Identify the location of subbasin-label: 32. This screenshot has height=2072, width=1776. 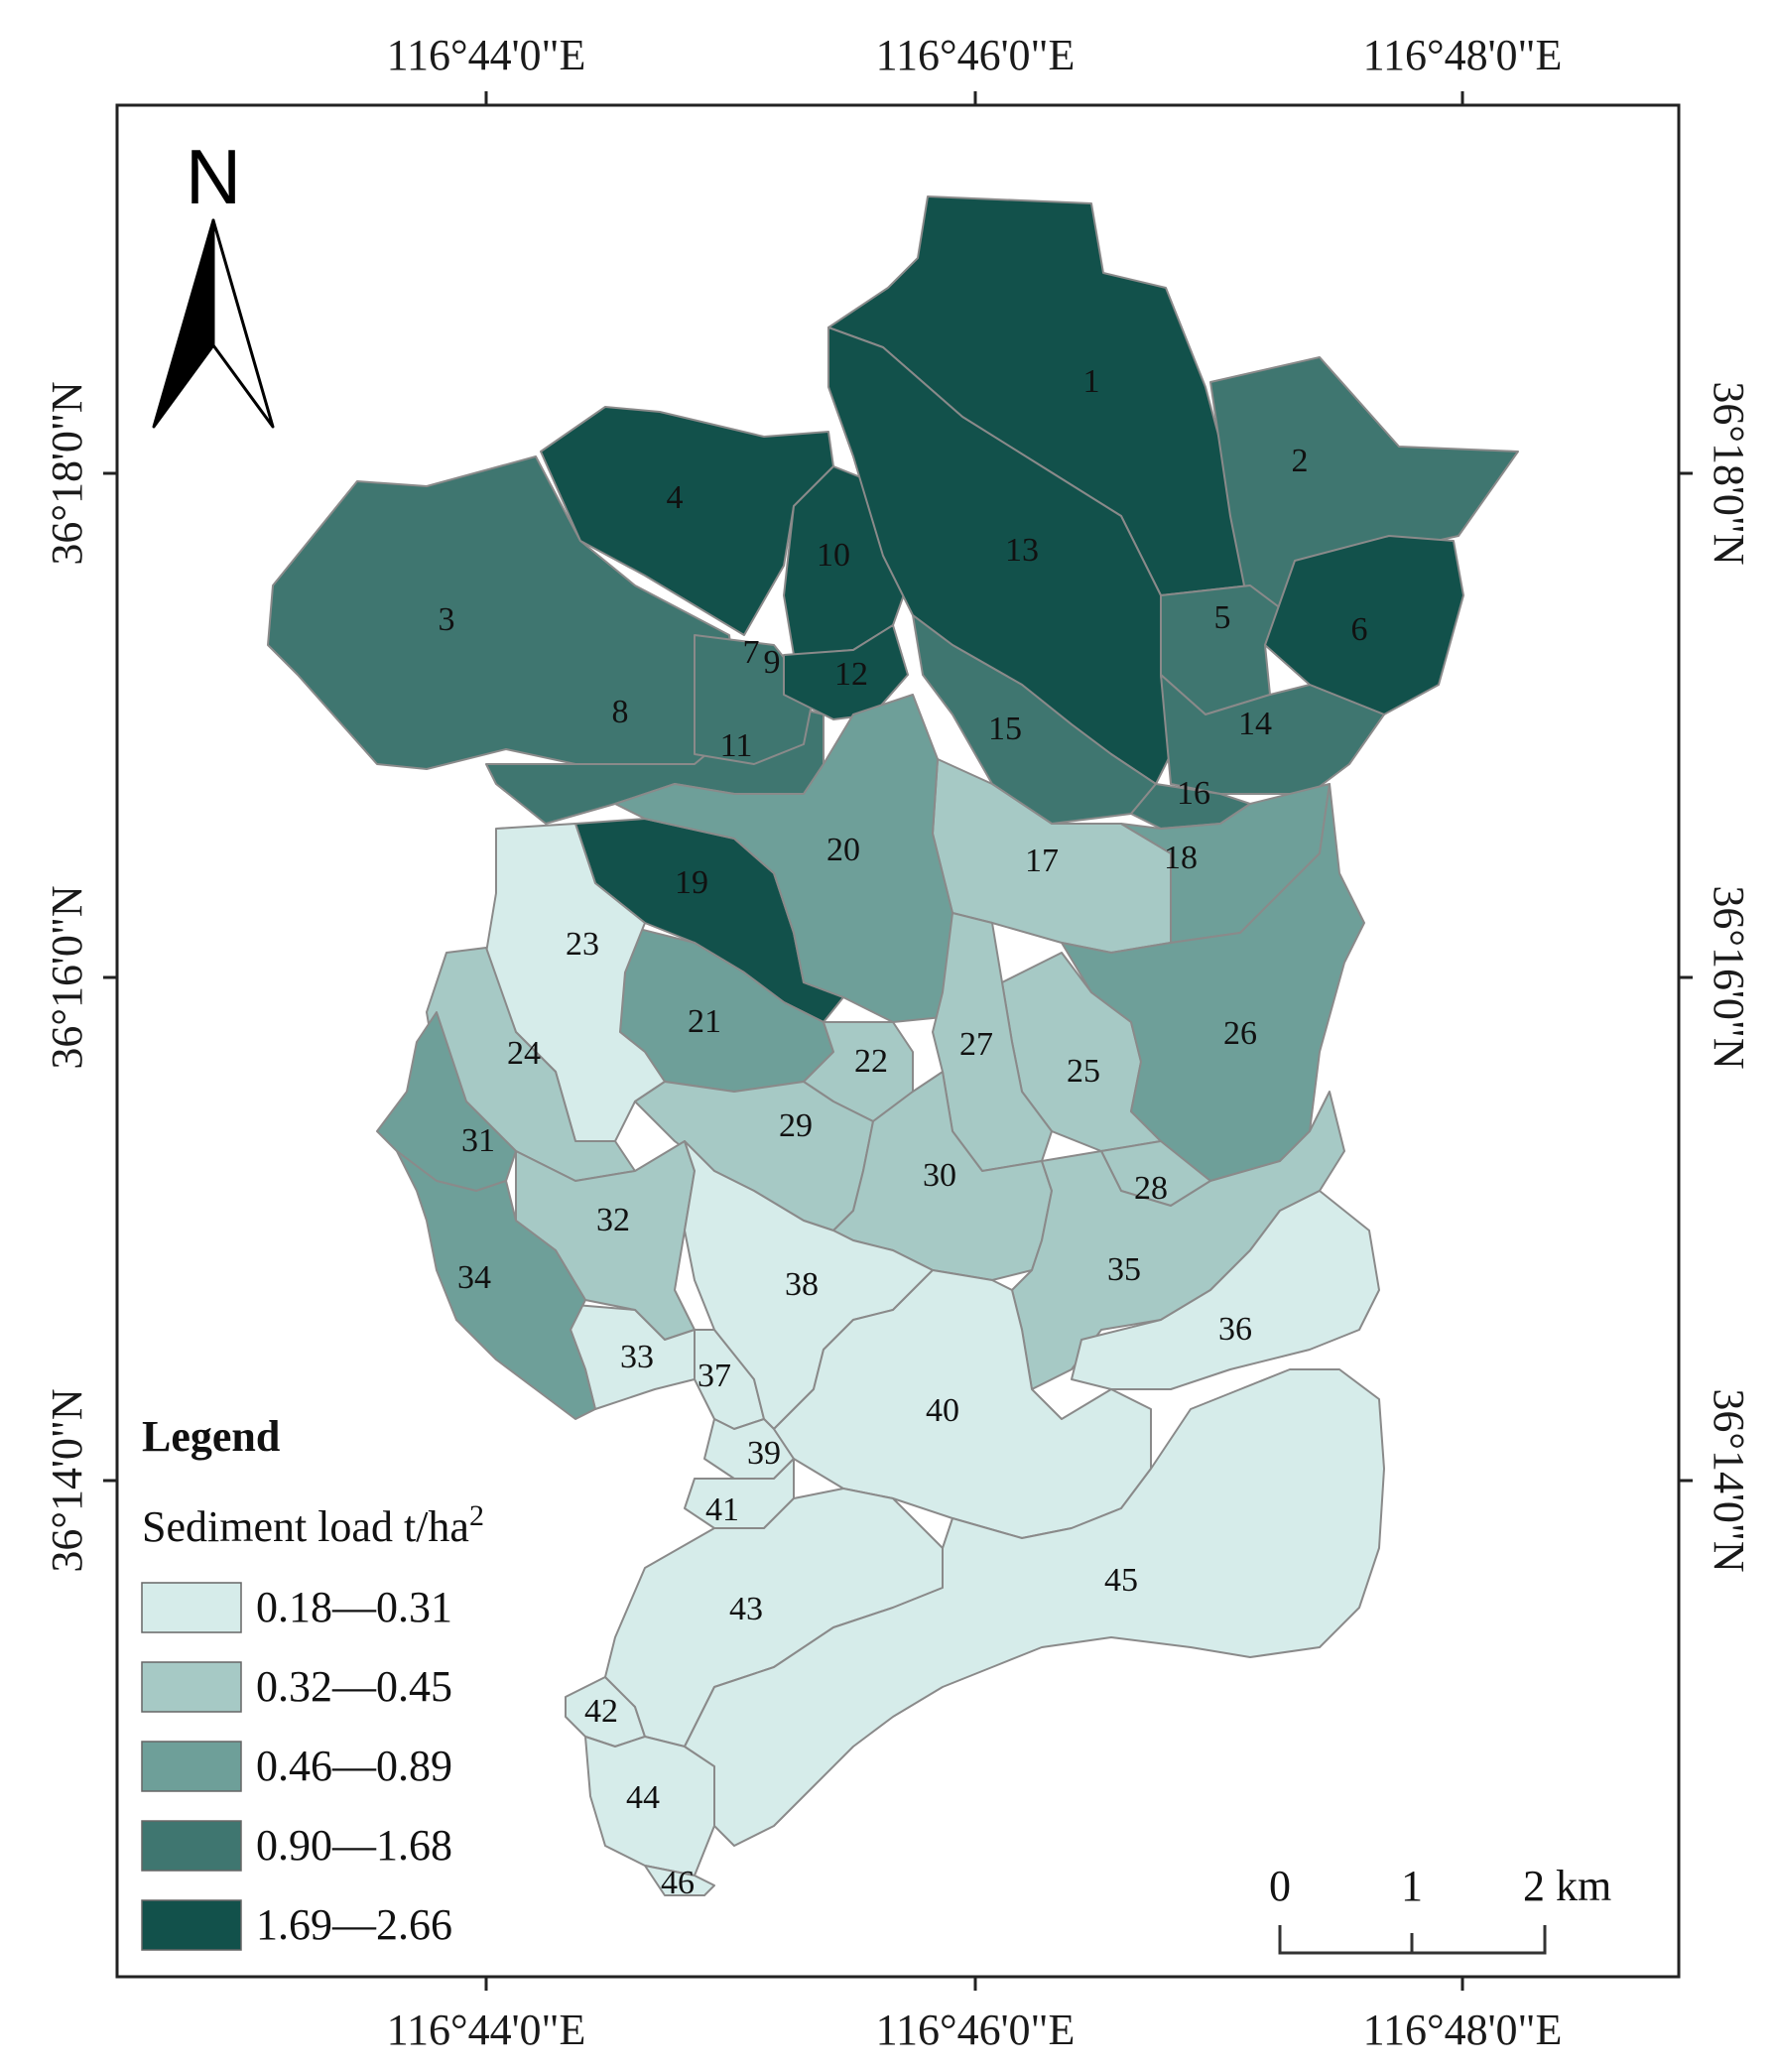
(613, 1220).